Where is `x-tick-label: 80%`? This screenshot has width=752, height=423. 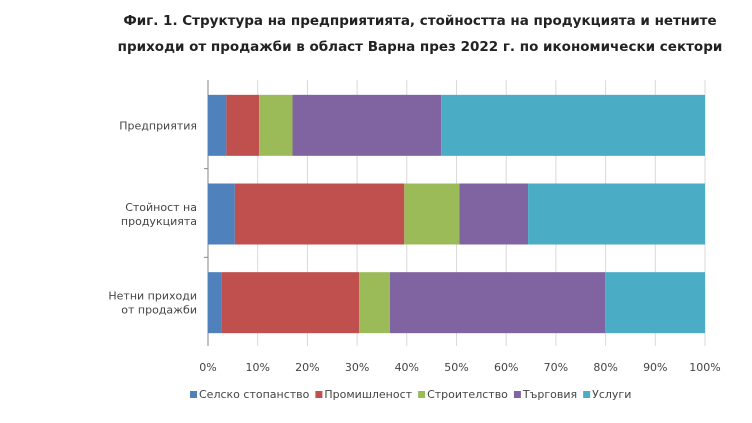
x-tick-label: 80% is located at coordinates (605, 367).